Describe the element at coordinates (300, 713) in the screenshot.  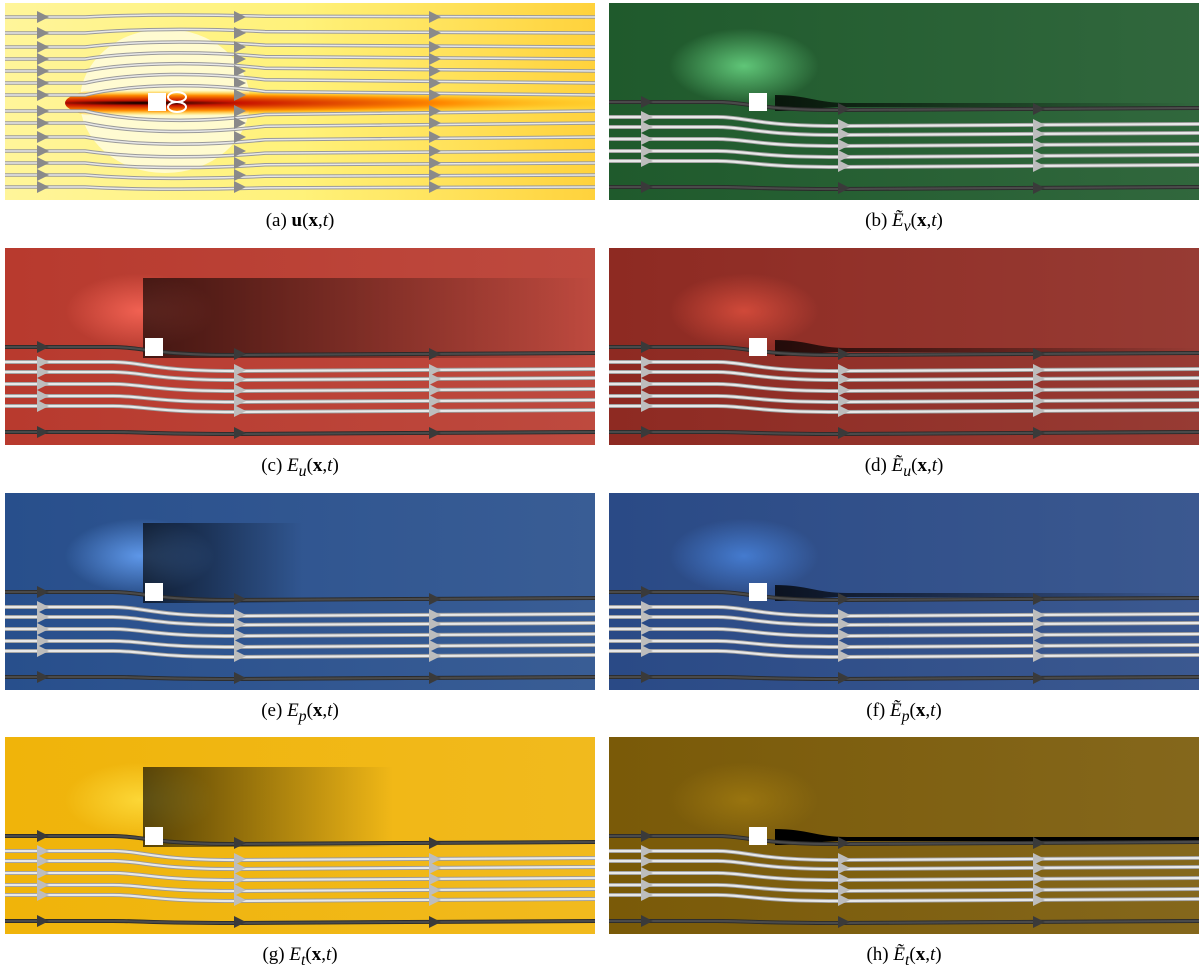
I see `caption-e: (e) Ep(x,t)` at that location.